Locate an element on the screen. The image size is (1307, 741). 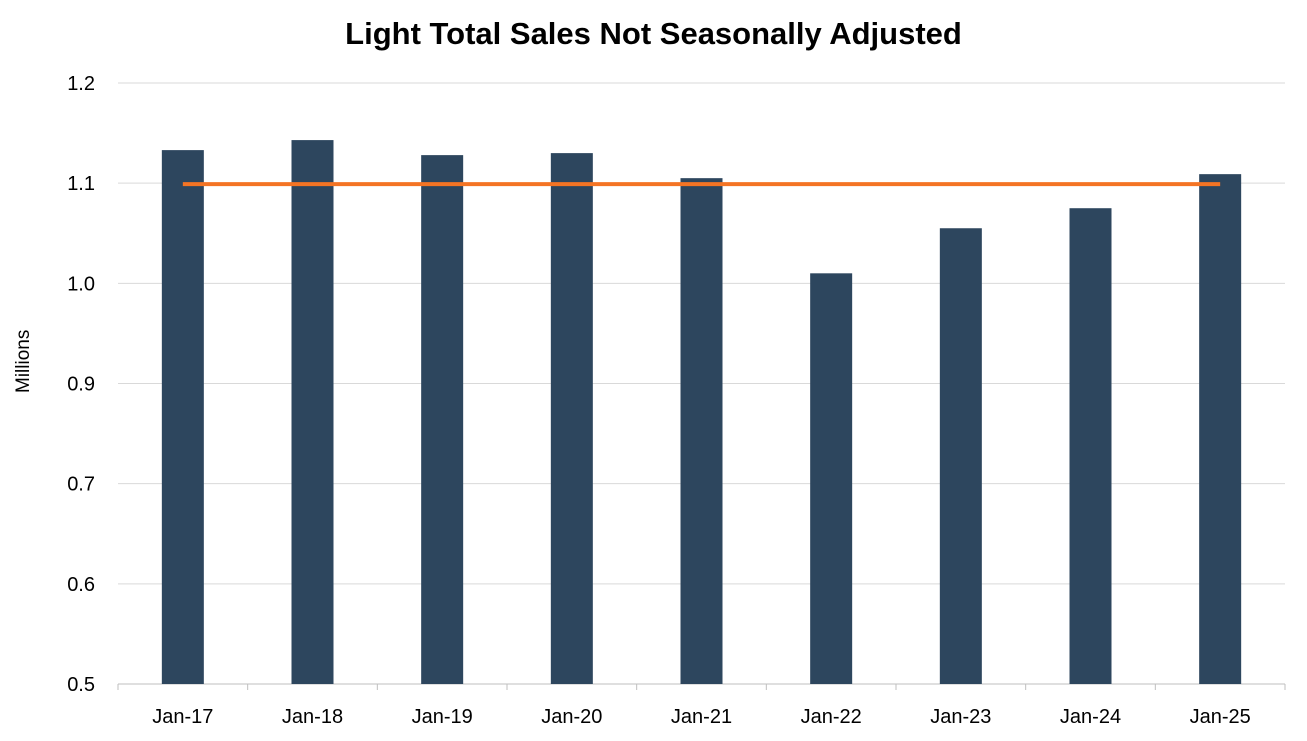
x-tick-label: Jan-21 is located at coordinates (701, 717).